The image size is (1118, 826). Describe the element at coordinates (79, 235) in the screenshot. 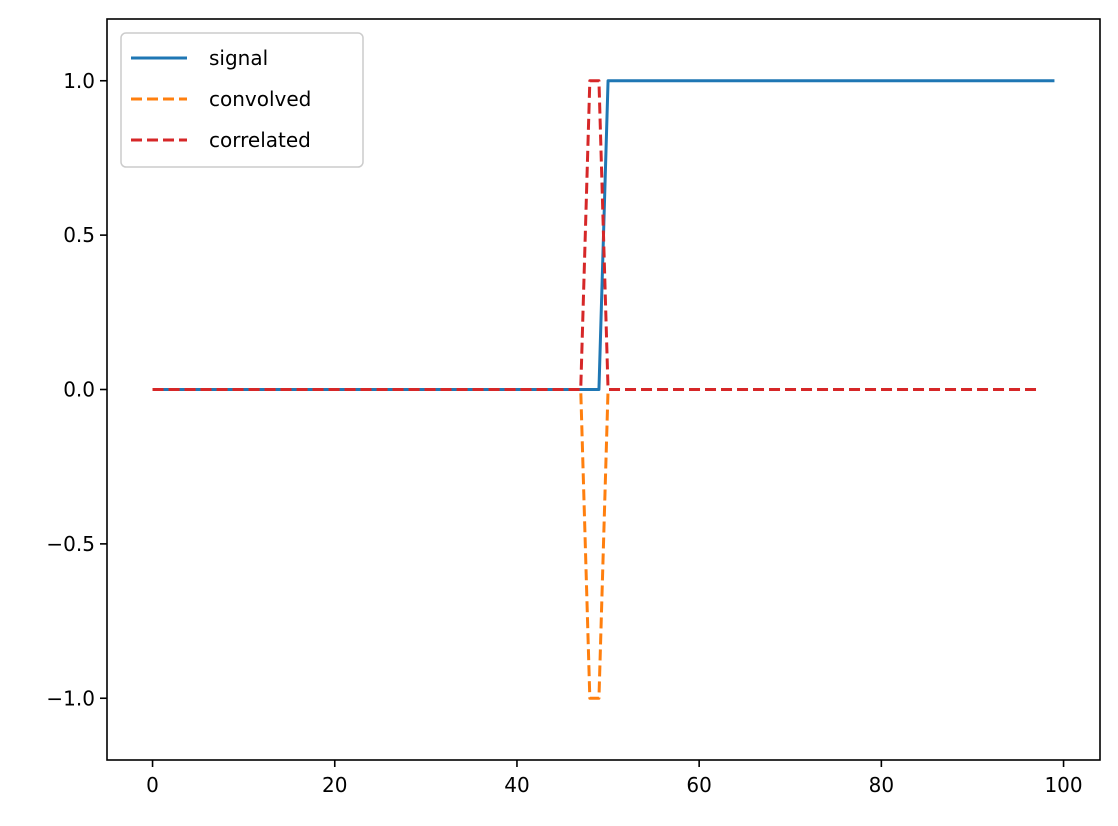

I see `y-tick-label: 0.5` at that location.